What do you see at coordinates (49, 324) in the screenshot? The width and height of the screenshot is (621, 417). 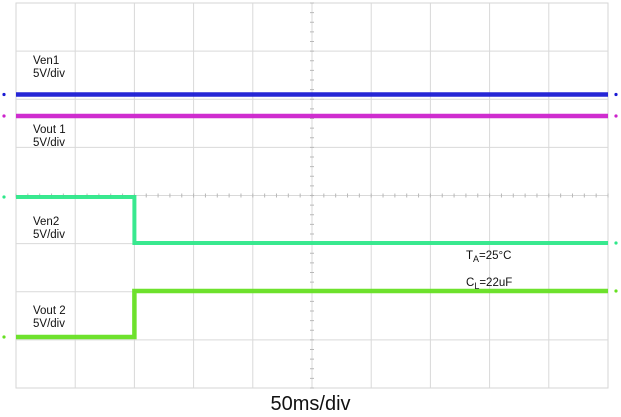 I see `vout2-scale: 5V/div` at bounding box center [49, 324].